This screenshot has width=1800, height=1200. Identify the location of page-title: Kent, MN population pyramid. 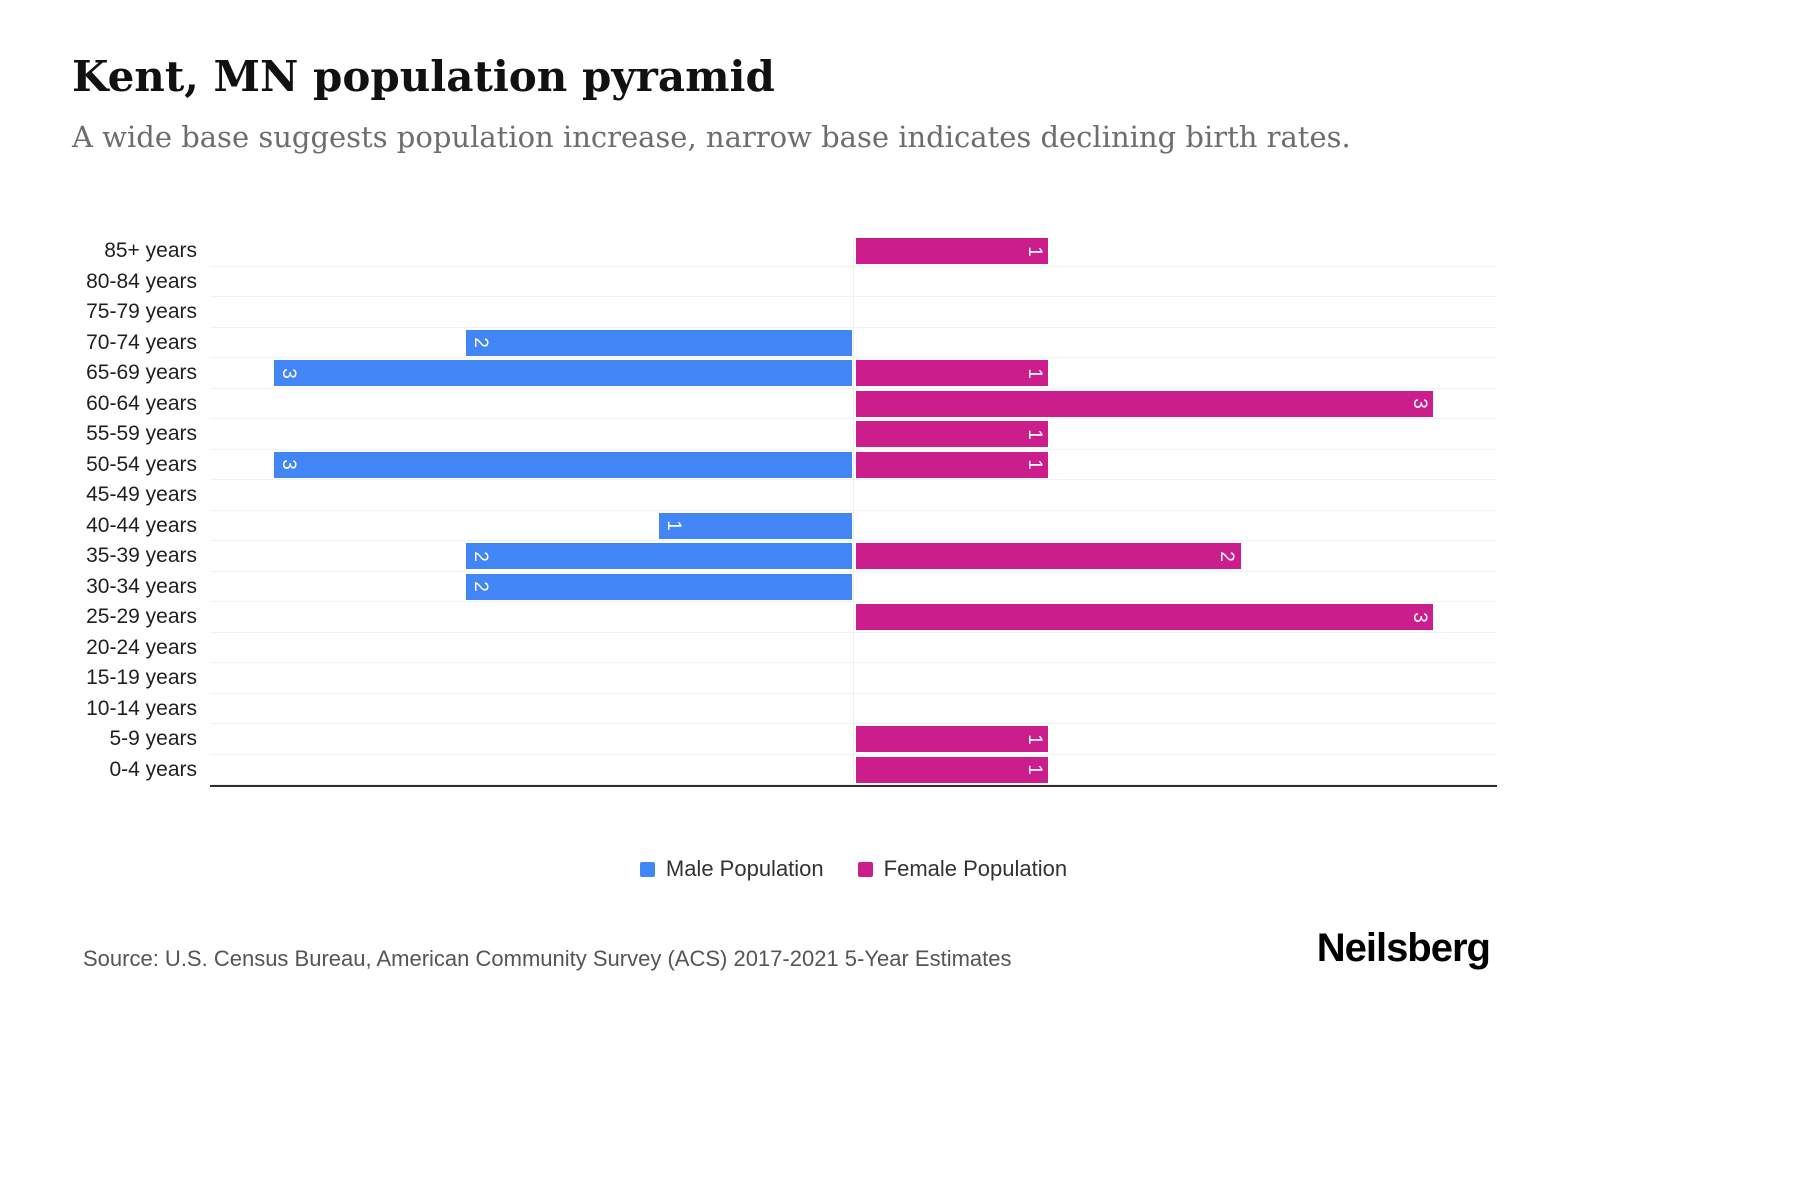
(423, 76).